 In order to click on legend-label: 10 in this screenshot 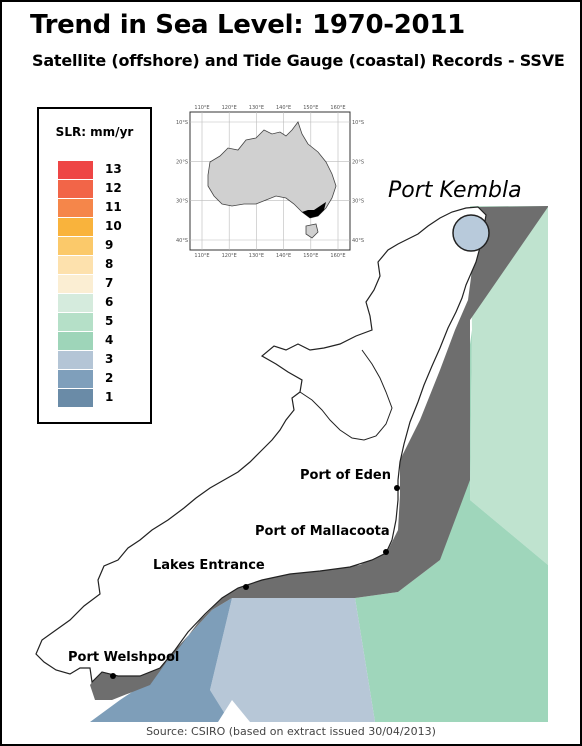, I will do `click(113, 226)`.